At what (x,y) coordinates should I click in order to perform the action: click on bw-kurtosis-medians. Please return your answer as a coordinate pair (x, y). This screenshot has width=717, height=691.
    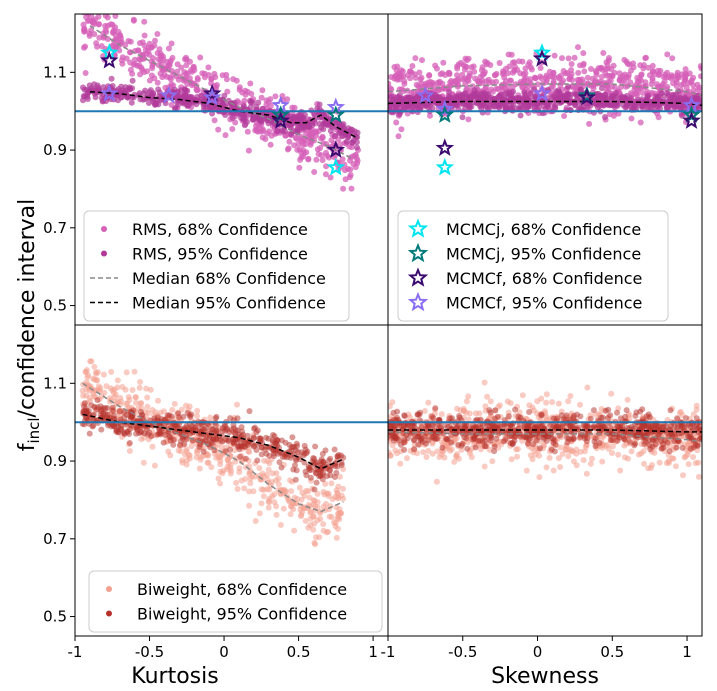
    Looking at the image, I should click on (213, 447).